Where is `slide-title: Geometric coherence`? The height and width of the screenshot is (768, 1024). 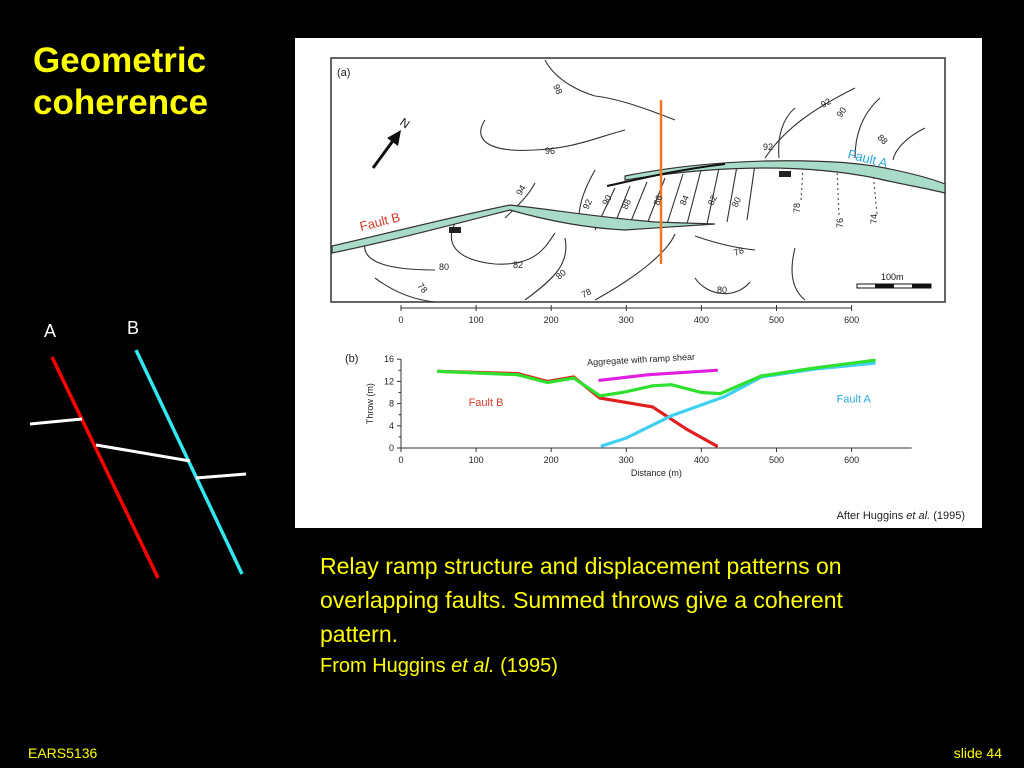 slide-title: Geometric coherence is located at coordinates (120, 82).